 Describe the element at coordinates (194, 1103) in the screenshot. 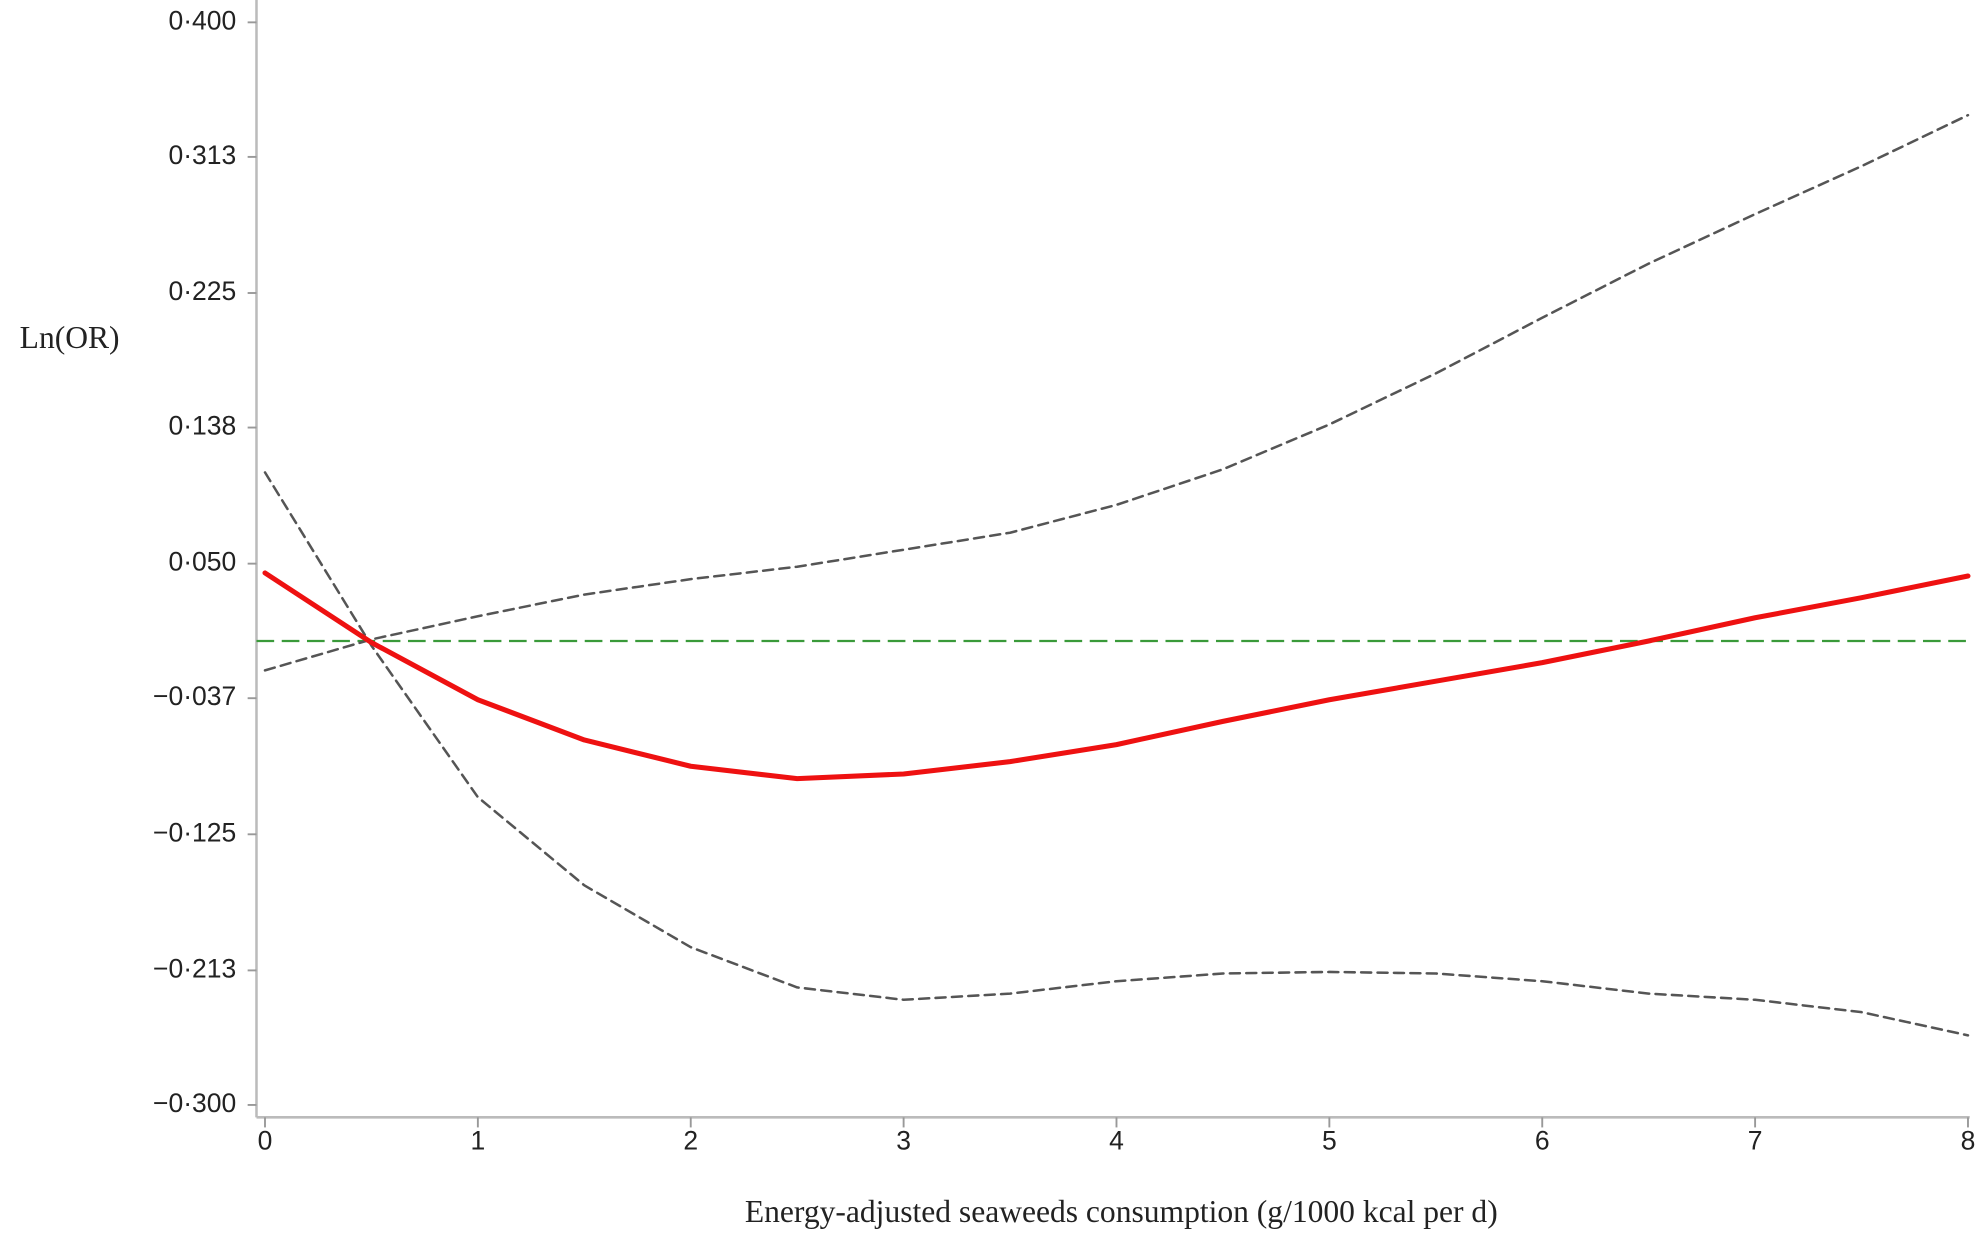

I see `y-tick-label: −0·300` at that location.